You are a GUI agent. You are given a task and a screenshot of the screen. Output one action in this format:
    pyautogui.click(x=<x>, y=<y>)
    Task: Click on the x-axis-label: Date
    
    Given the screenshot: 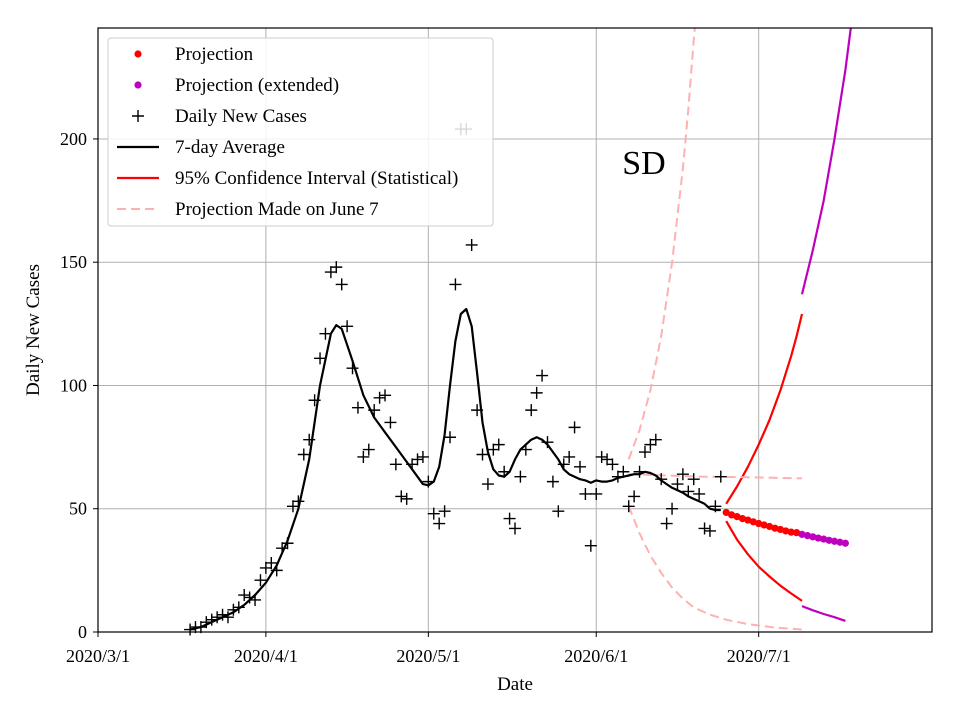 What is the action you would take?
    pyautogui.click(x=515, y=684)
    